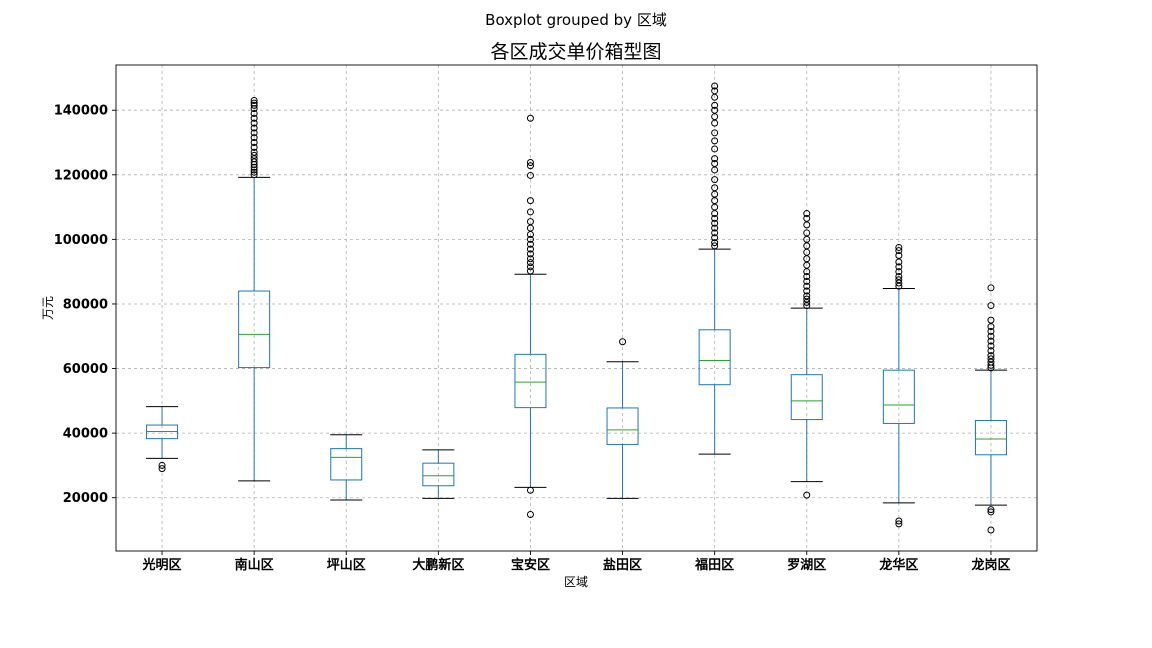  What do you see at coordinates (806, 565) in the screenshot?
I see `x-tick-label: 罗湖区` at bounding box center [806, 565].